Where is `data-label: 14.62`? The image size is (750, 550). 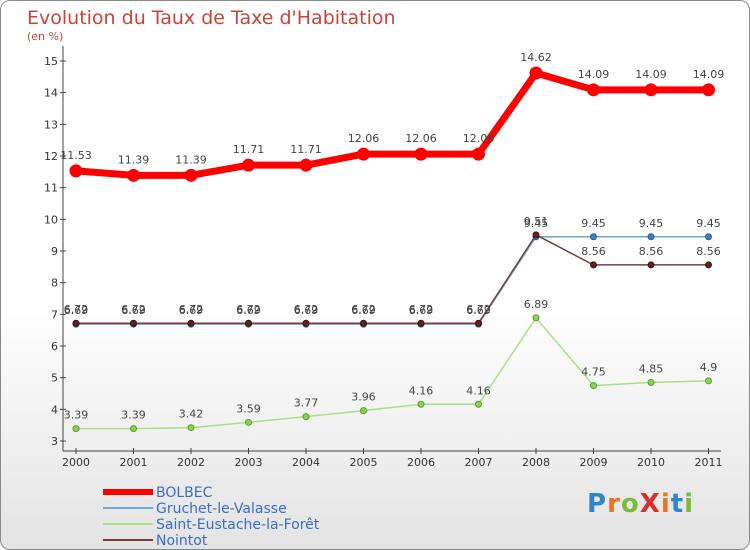 data-label: 14.62 is located at coordinates (536, 57).